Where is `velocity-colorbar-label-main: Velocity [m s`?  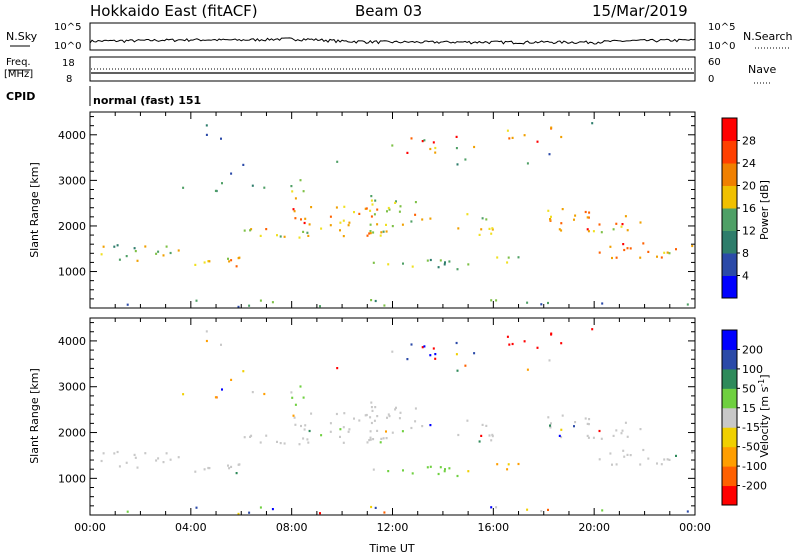
velocity-colorbar-label-main: Velocity [m s is located at coordinates (764, 421).